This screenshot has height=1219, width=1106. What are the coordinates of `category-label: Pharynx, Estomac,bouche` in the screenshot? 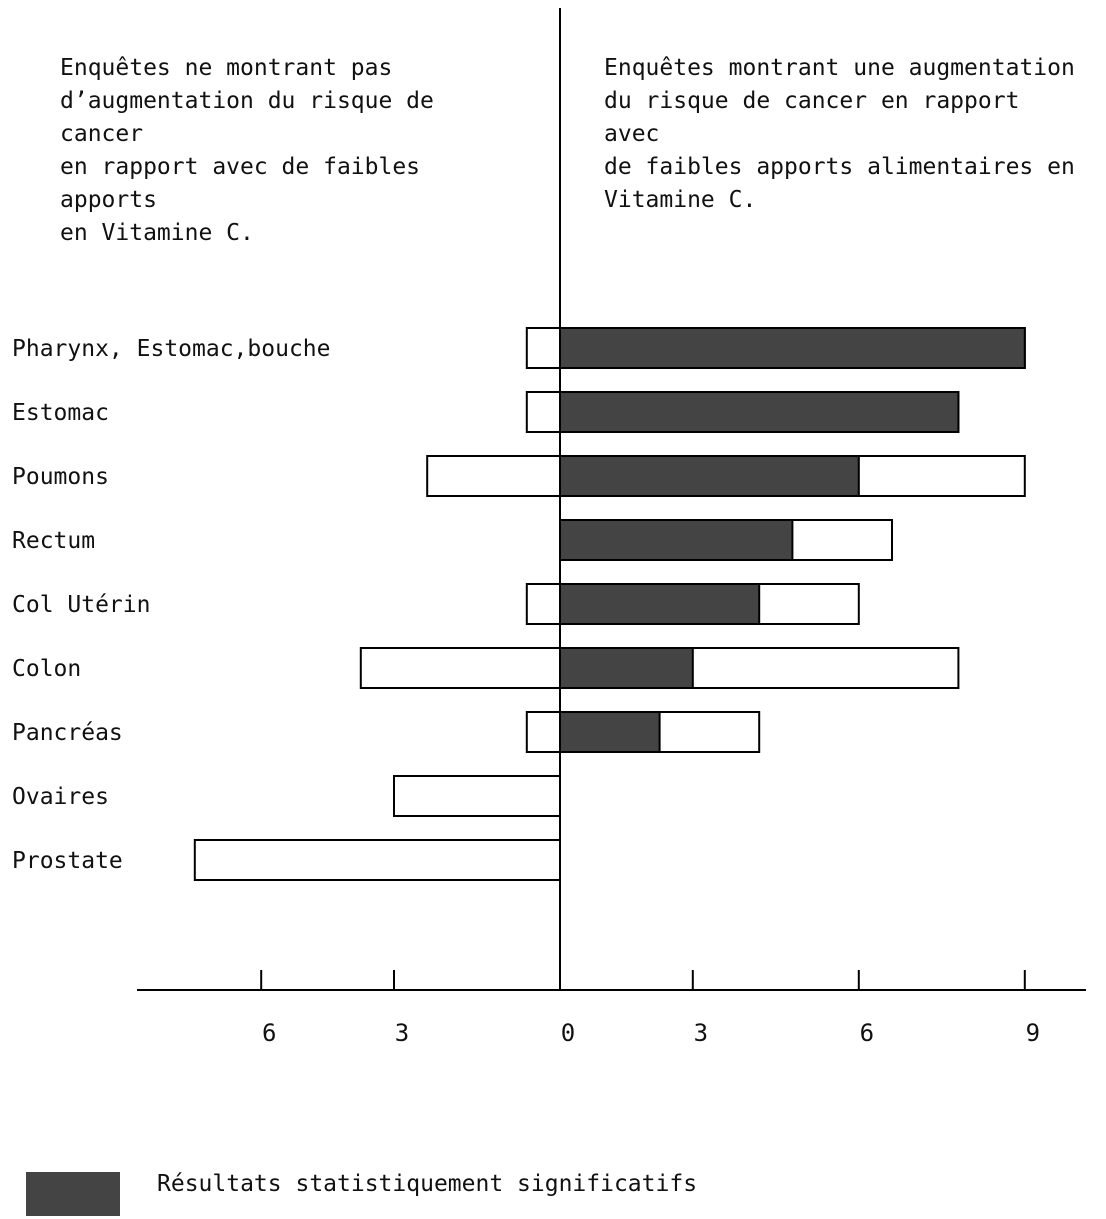 It's located at (171, 349).